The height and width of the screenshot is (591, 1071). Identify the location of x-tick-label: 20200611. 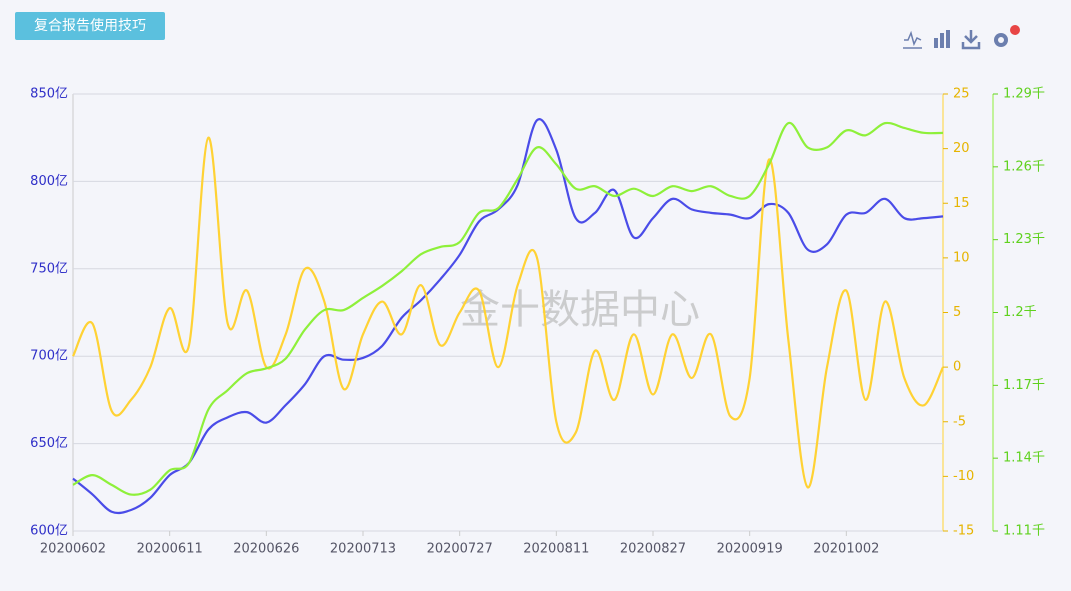
(170, 549).